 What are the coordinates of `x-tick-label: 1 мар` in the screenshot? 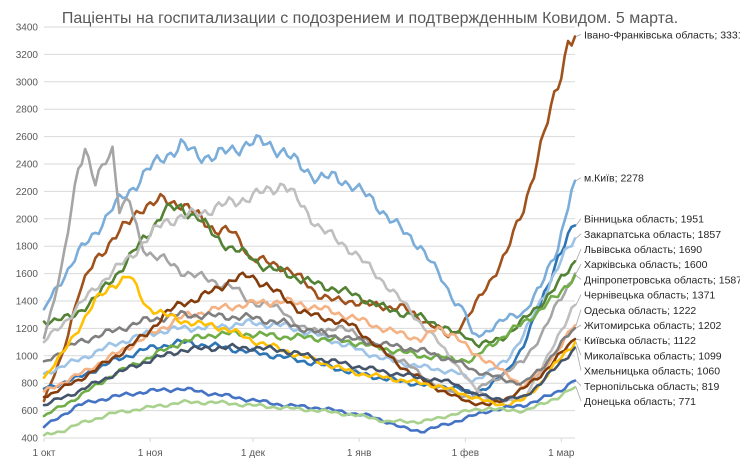 It's located at (561, 453).